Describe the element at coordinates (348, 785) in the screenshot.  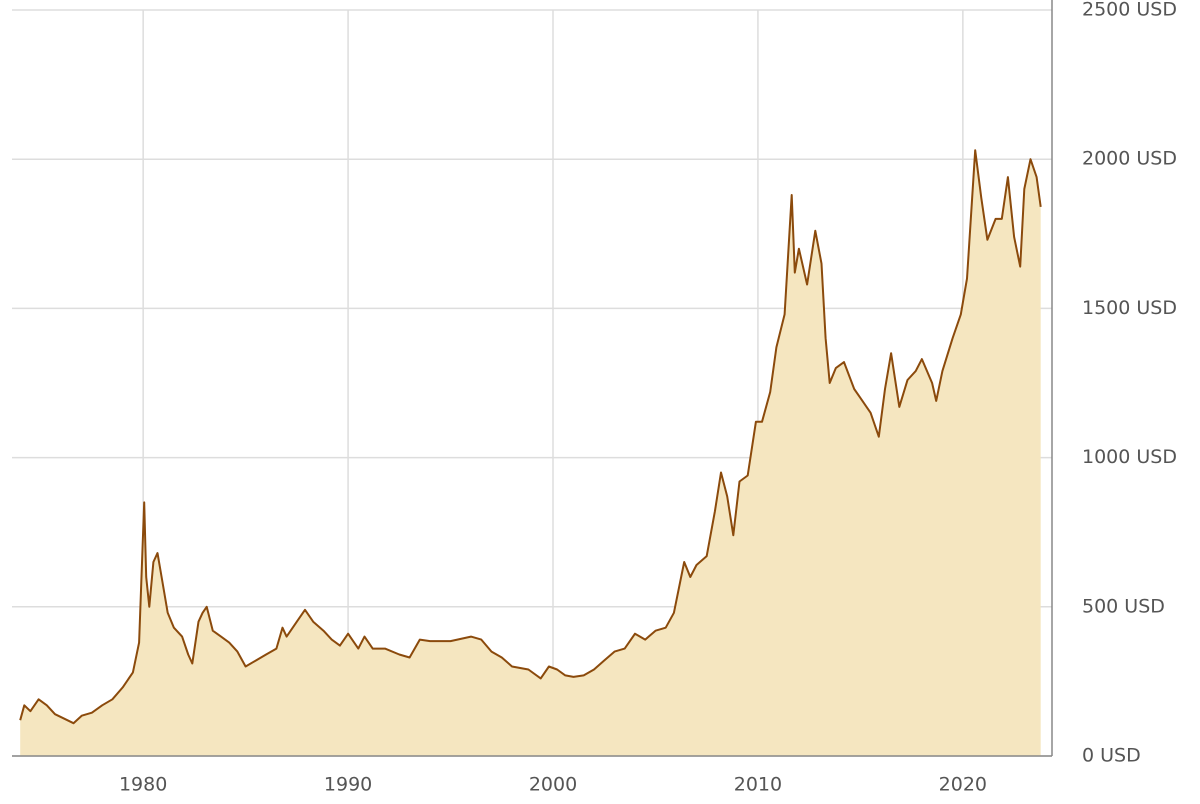
I see `x-tick-label: 1990` at that location.